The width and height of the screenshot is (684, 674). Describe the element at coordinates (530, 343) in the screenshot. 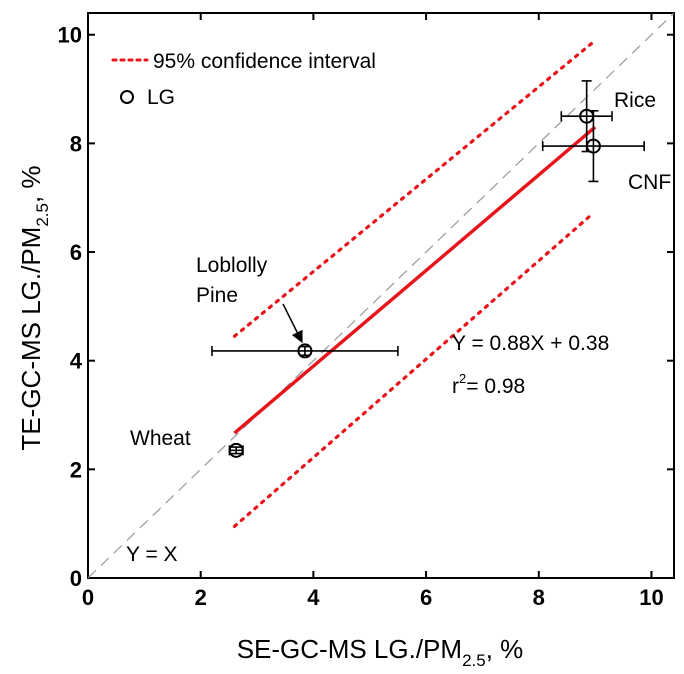

I see `equation-text: Y = 0.88X + 0.38` at that location.